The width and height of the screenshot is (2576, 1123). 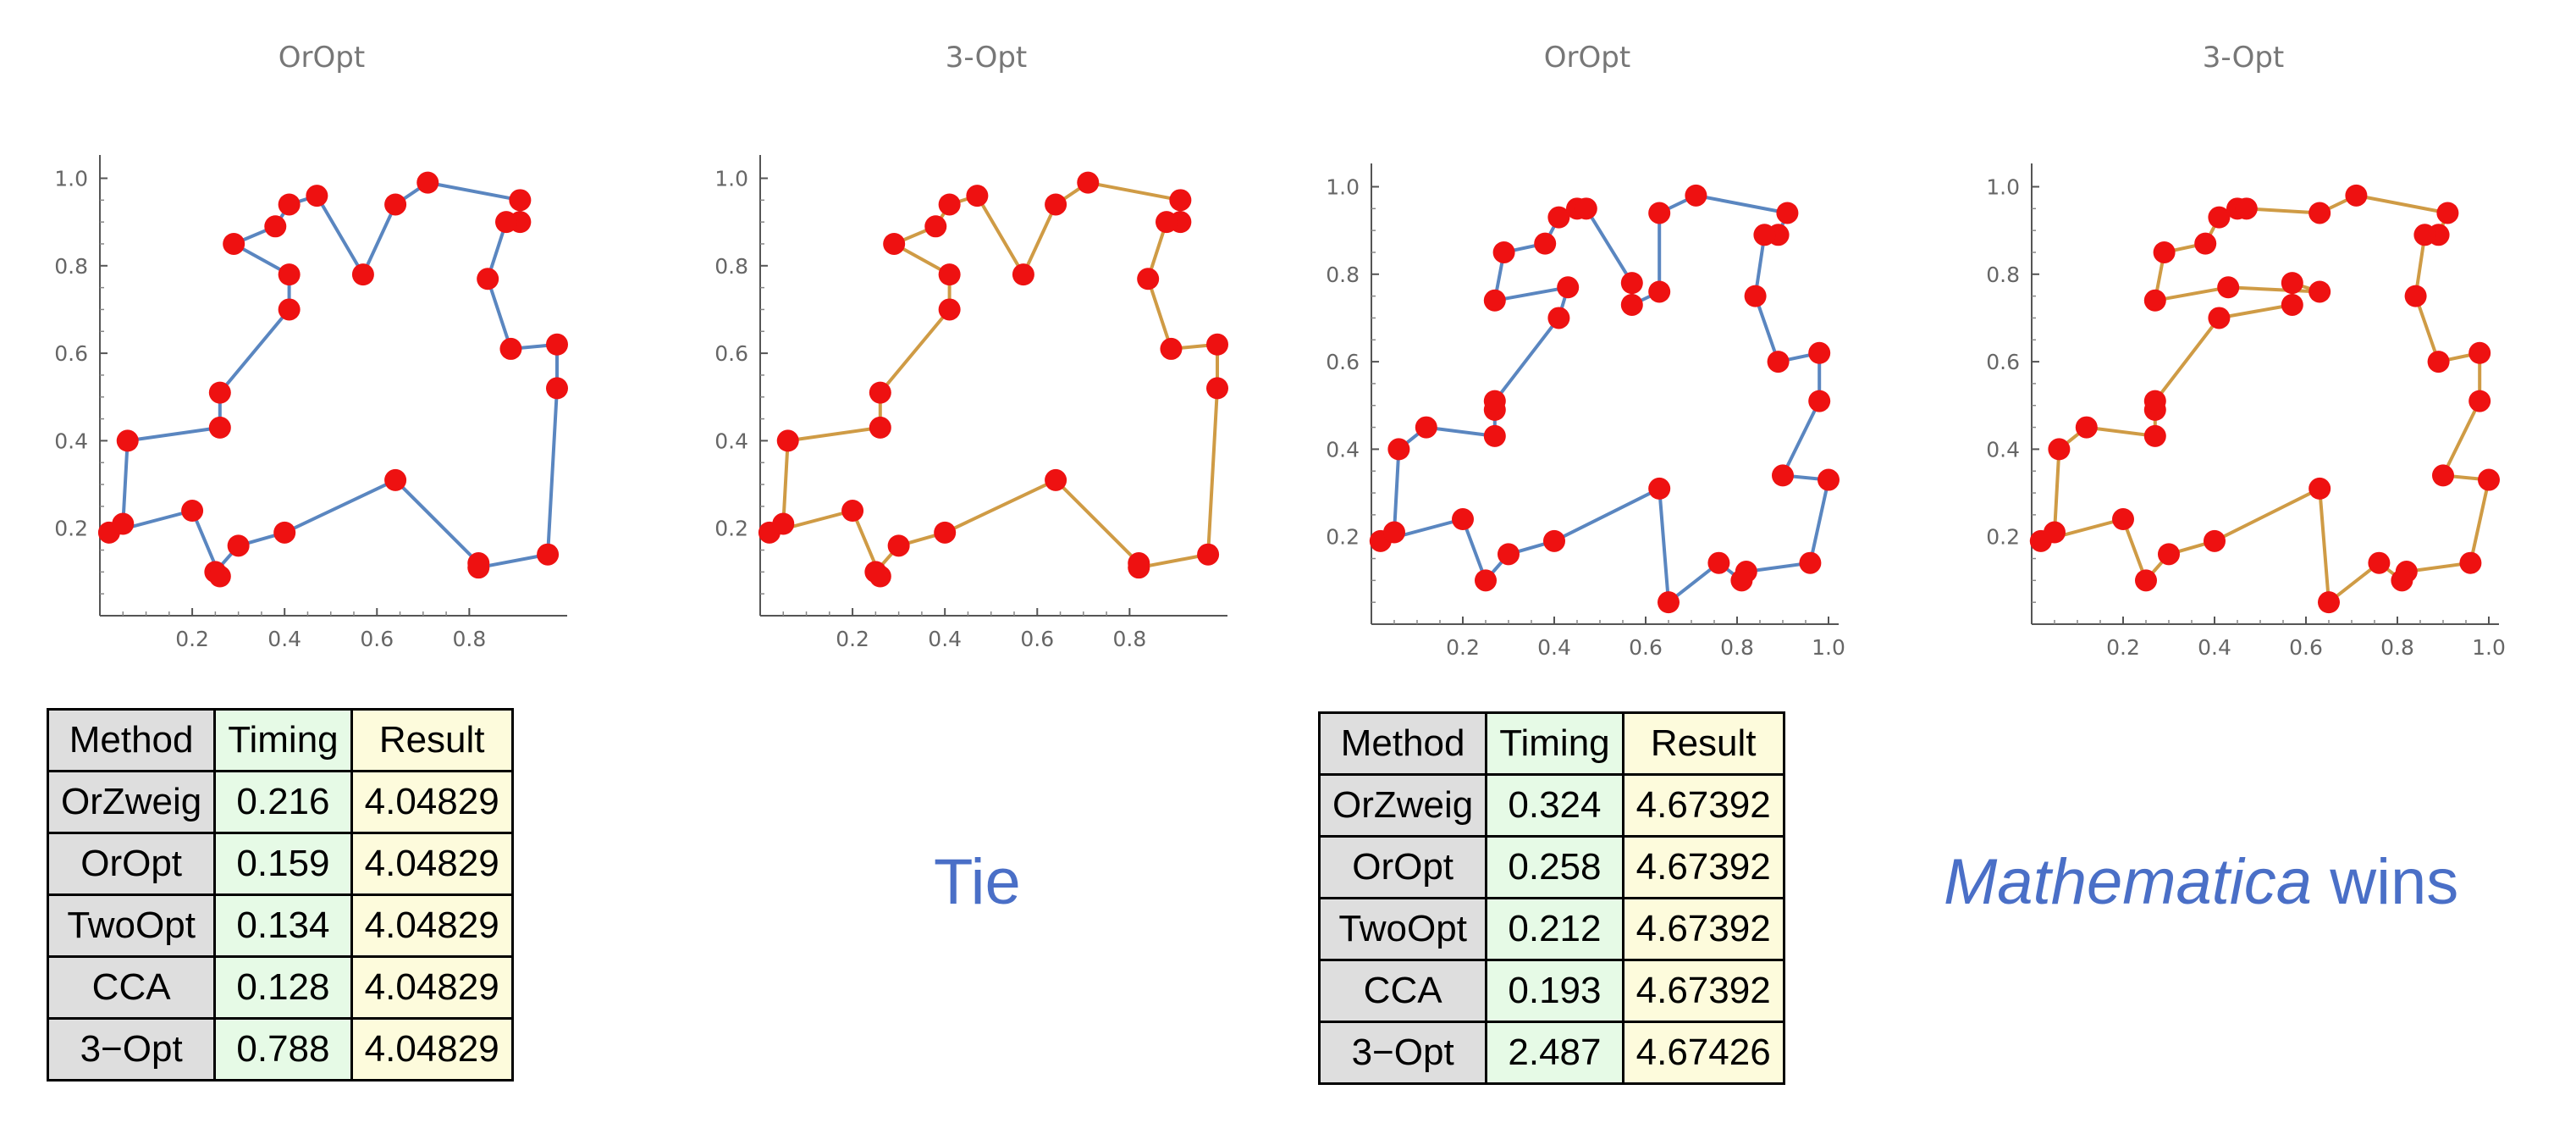 I want to click on plot2-chart: 0.2 0.4 0.6 0.8 0.2 0.4 0.6 0.8 1.0, so click(x=971, y=403).